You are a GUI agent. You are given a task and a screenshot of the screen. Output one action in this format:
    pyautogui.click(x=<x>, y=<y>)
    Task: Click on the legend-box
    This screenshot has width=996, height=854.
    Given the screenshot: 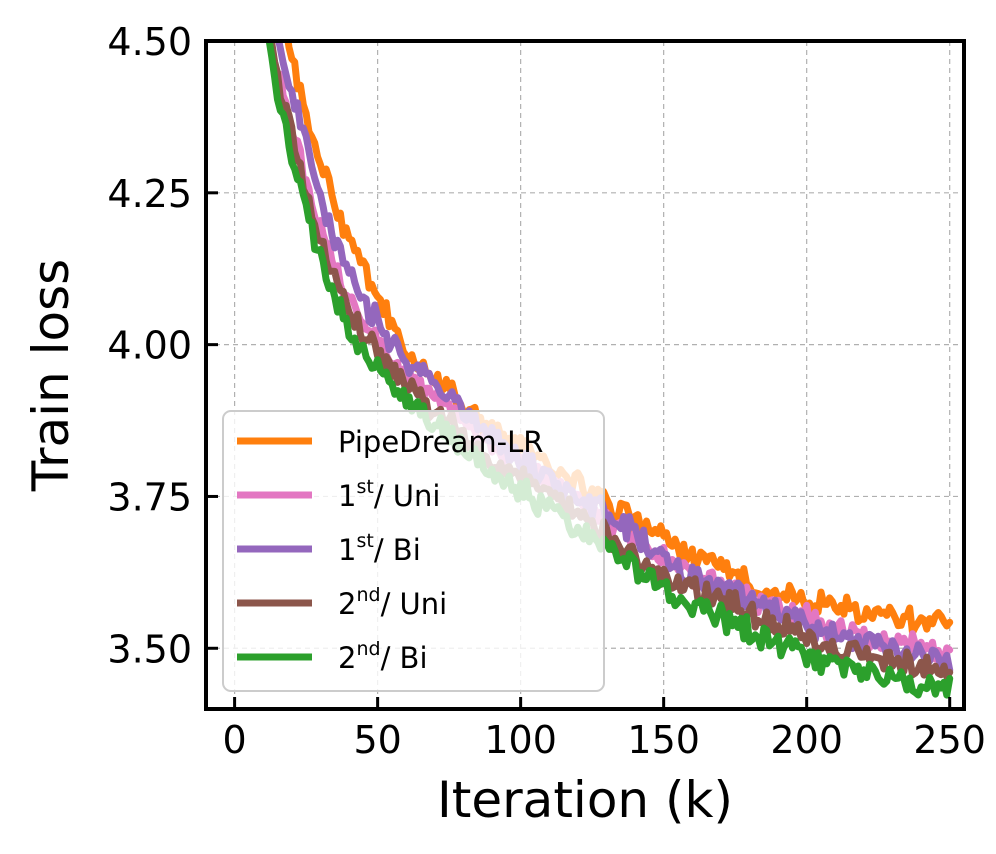 What is the action you would take?
    pyautogui.click(x=413, y=551)
    